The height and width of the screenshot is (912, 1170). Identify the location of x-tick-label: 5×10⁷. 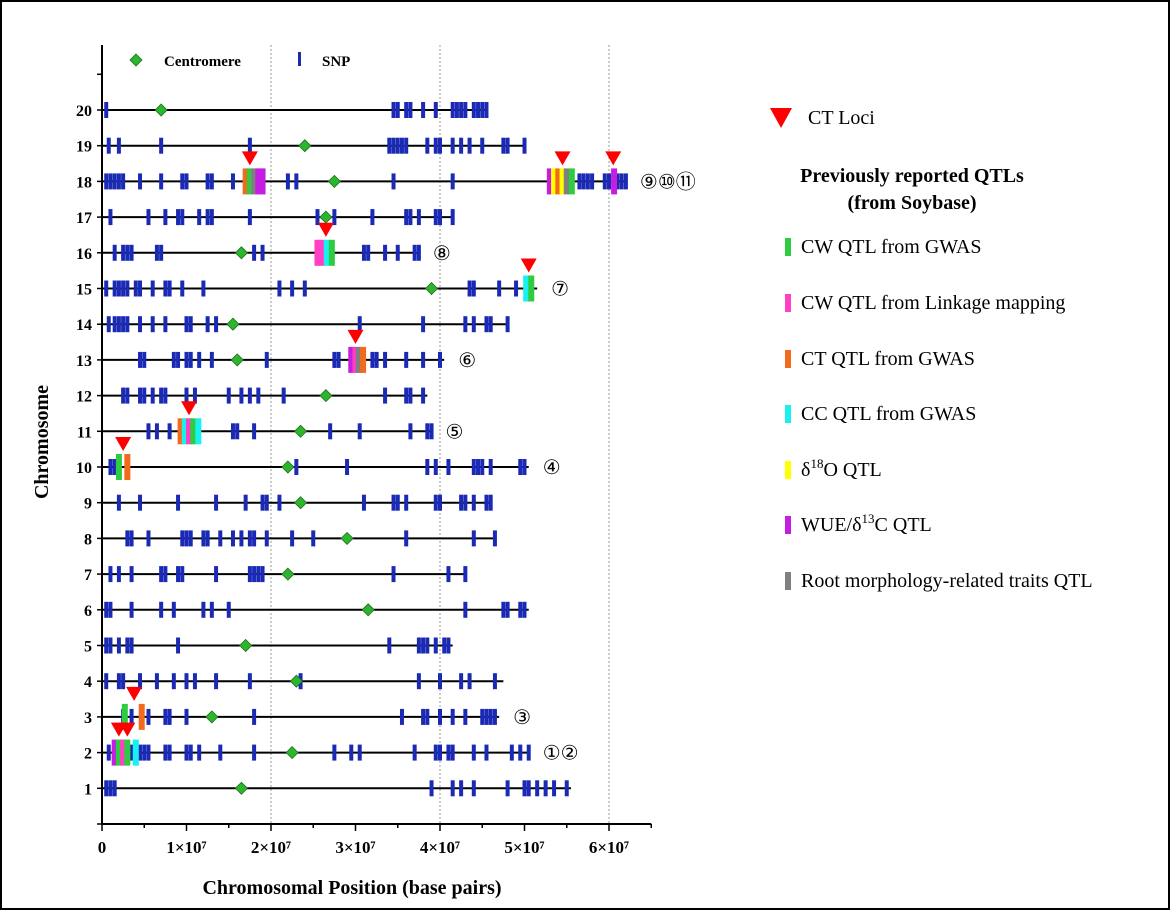
(524, 847).